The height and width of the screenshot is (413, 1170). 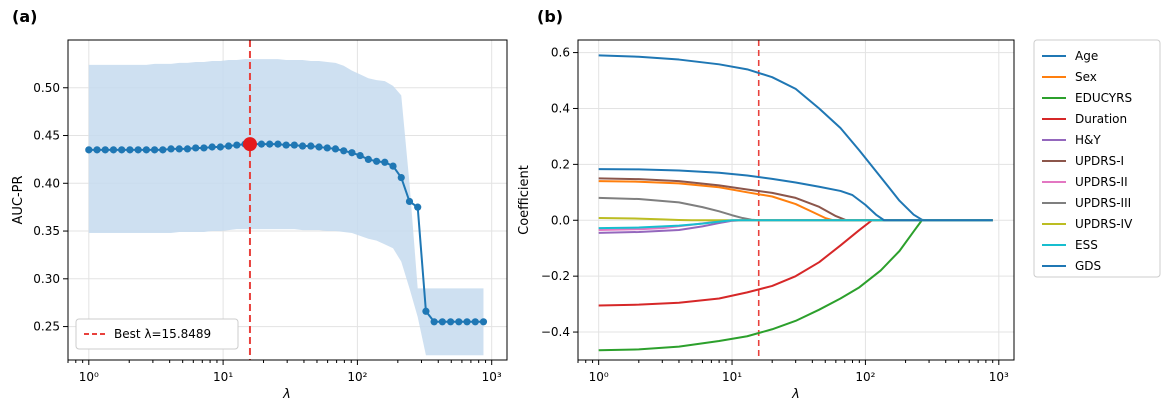 I want to click on b-y-tick-label: −0.2, so click(x=555, y=276).